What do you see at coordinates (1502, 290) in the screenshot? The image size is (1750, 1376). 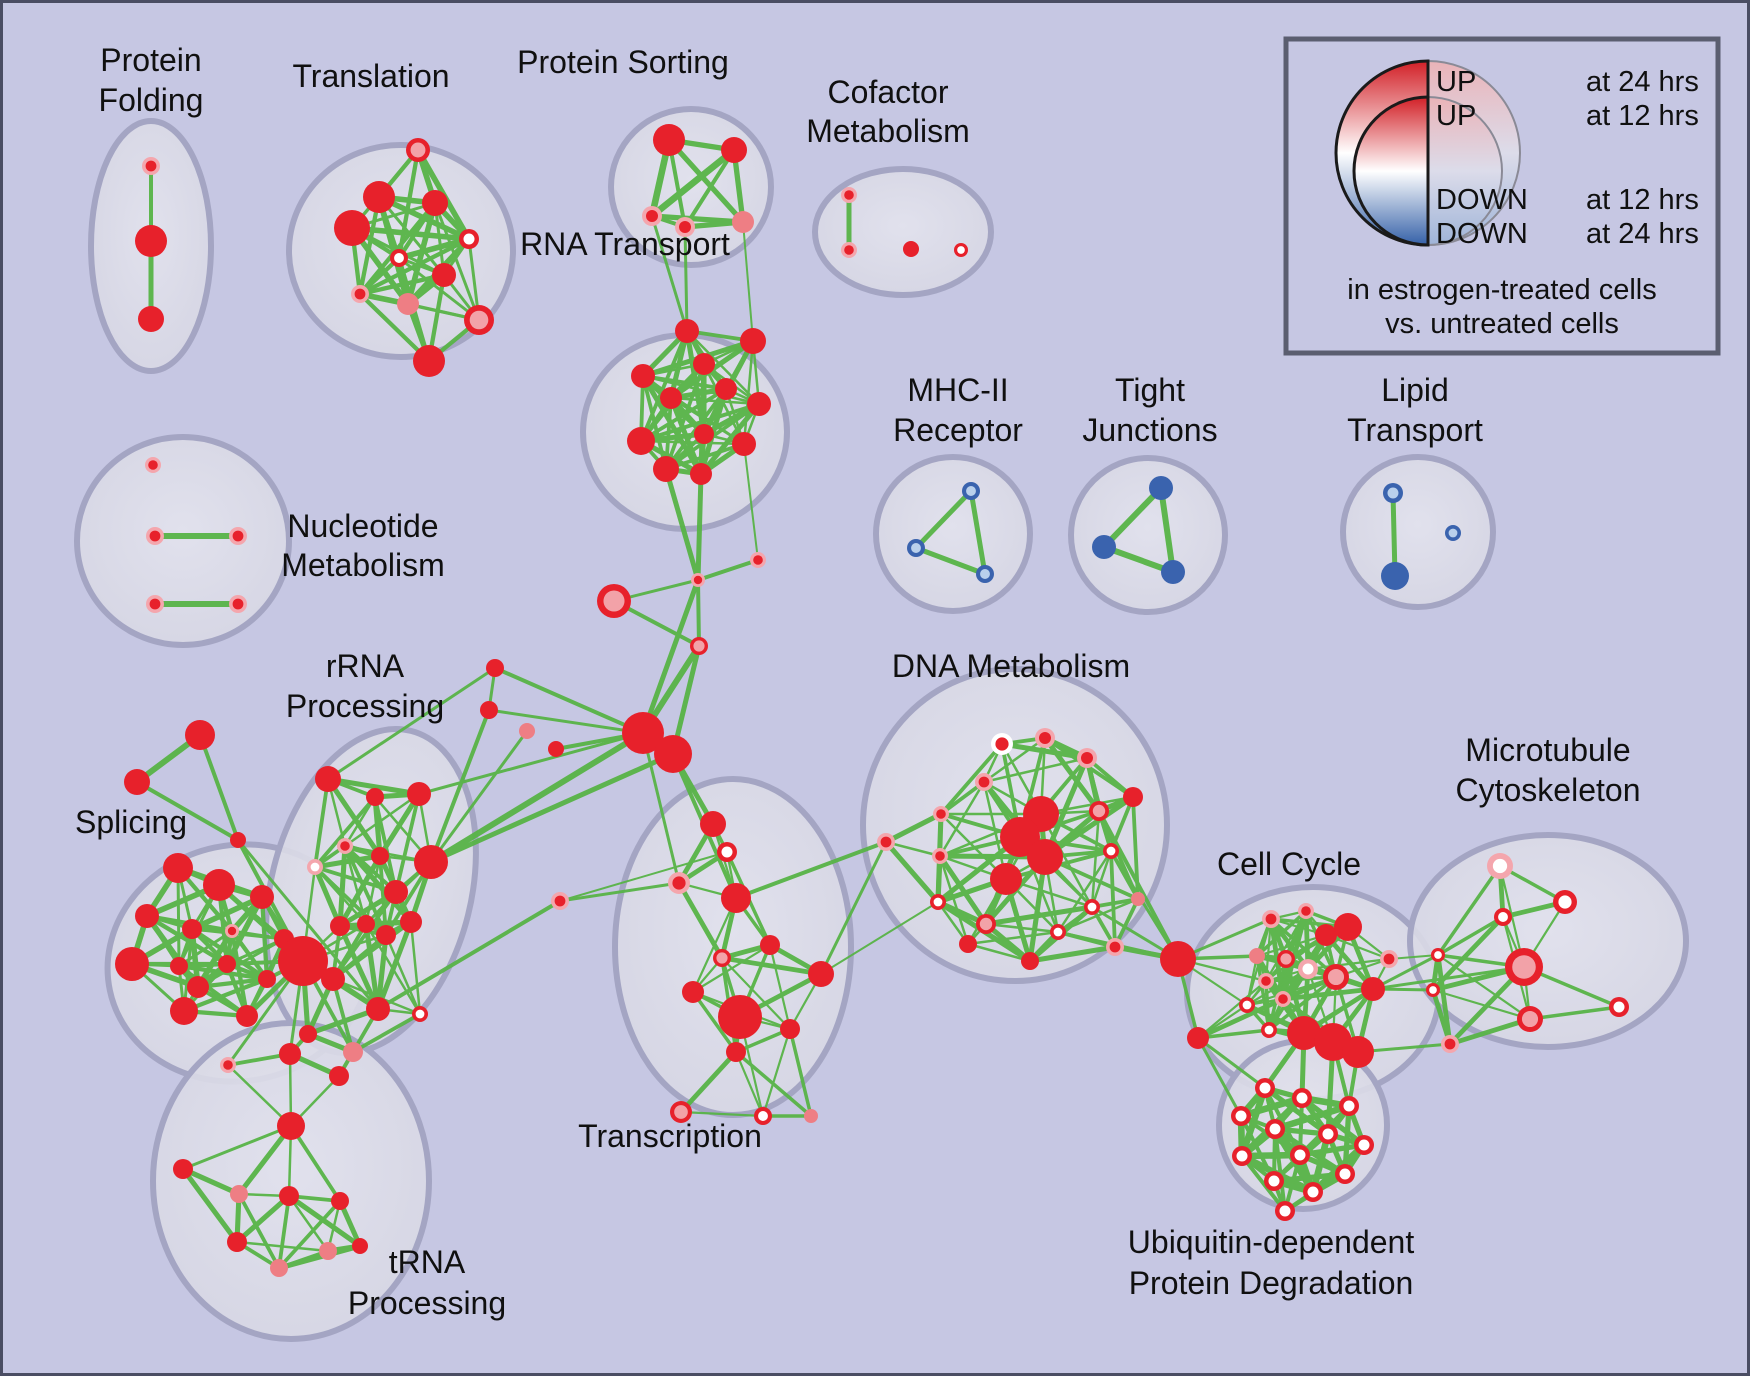 I see `legend-caption-line1: in estrogen-treated cells` at bounding box center [1502, 290].